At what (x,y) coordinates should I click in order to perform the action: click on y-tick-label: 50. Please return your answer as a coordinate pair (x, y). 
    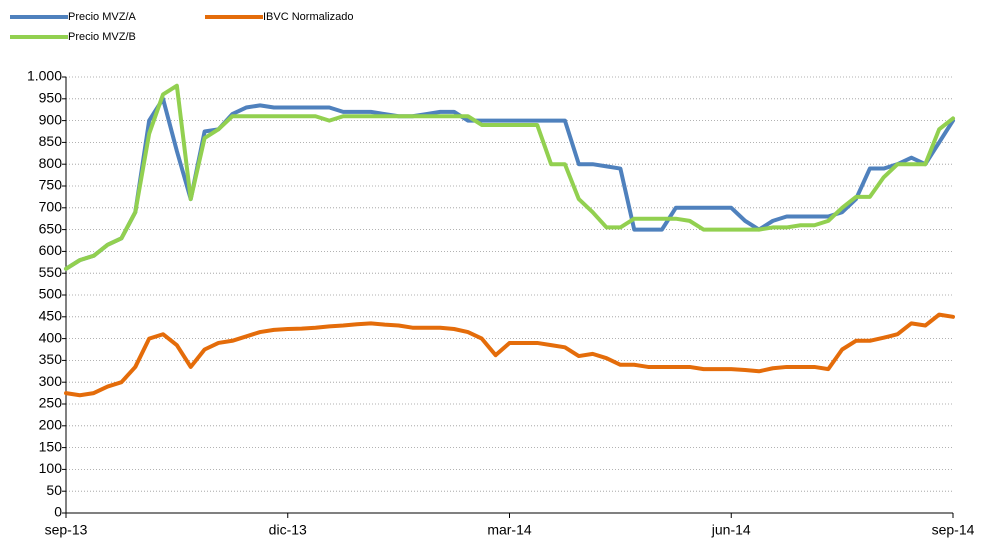
    Looking at the image, I should click on (54, 490).